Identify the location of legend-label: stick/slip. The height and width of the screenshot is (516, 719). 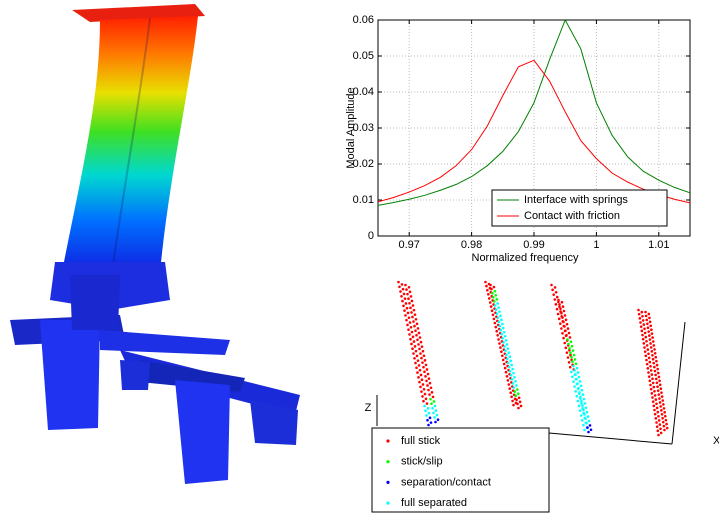
(422, 462).